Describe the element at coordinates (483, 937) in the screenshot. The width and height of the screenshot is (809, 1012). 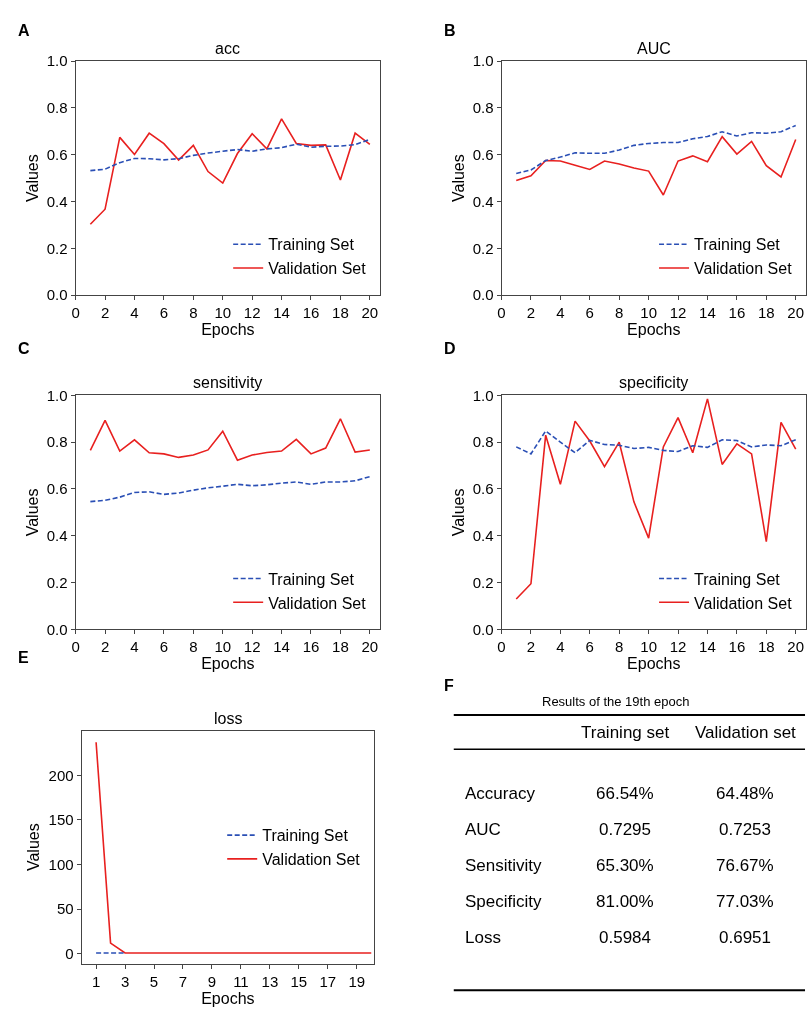
I see `category-label: Loss` at that location.